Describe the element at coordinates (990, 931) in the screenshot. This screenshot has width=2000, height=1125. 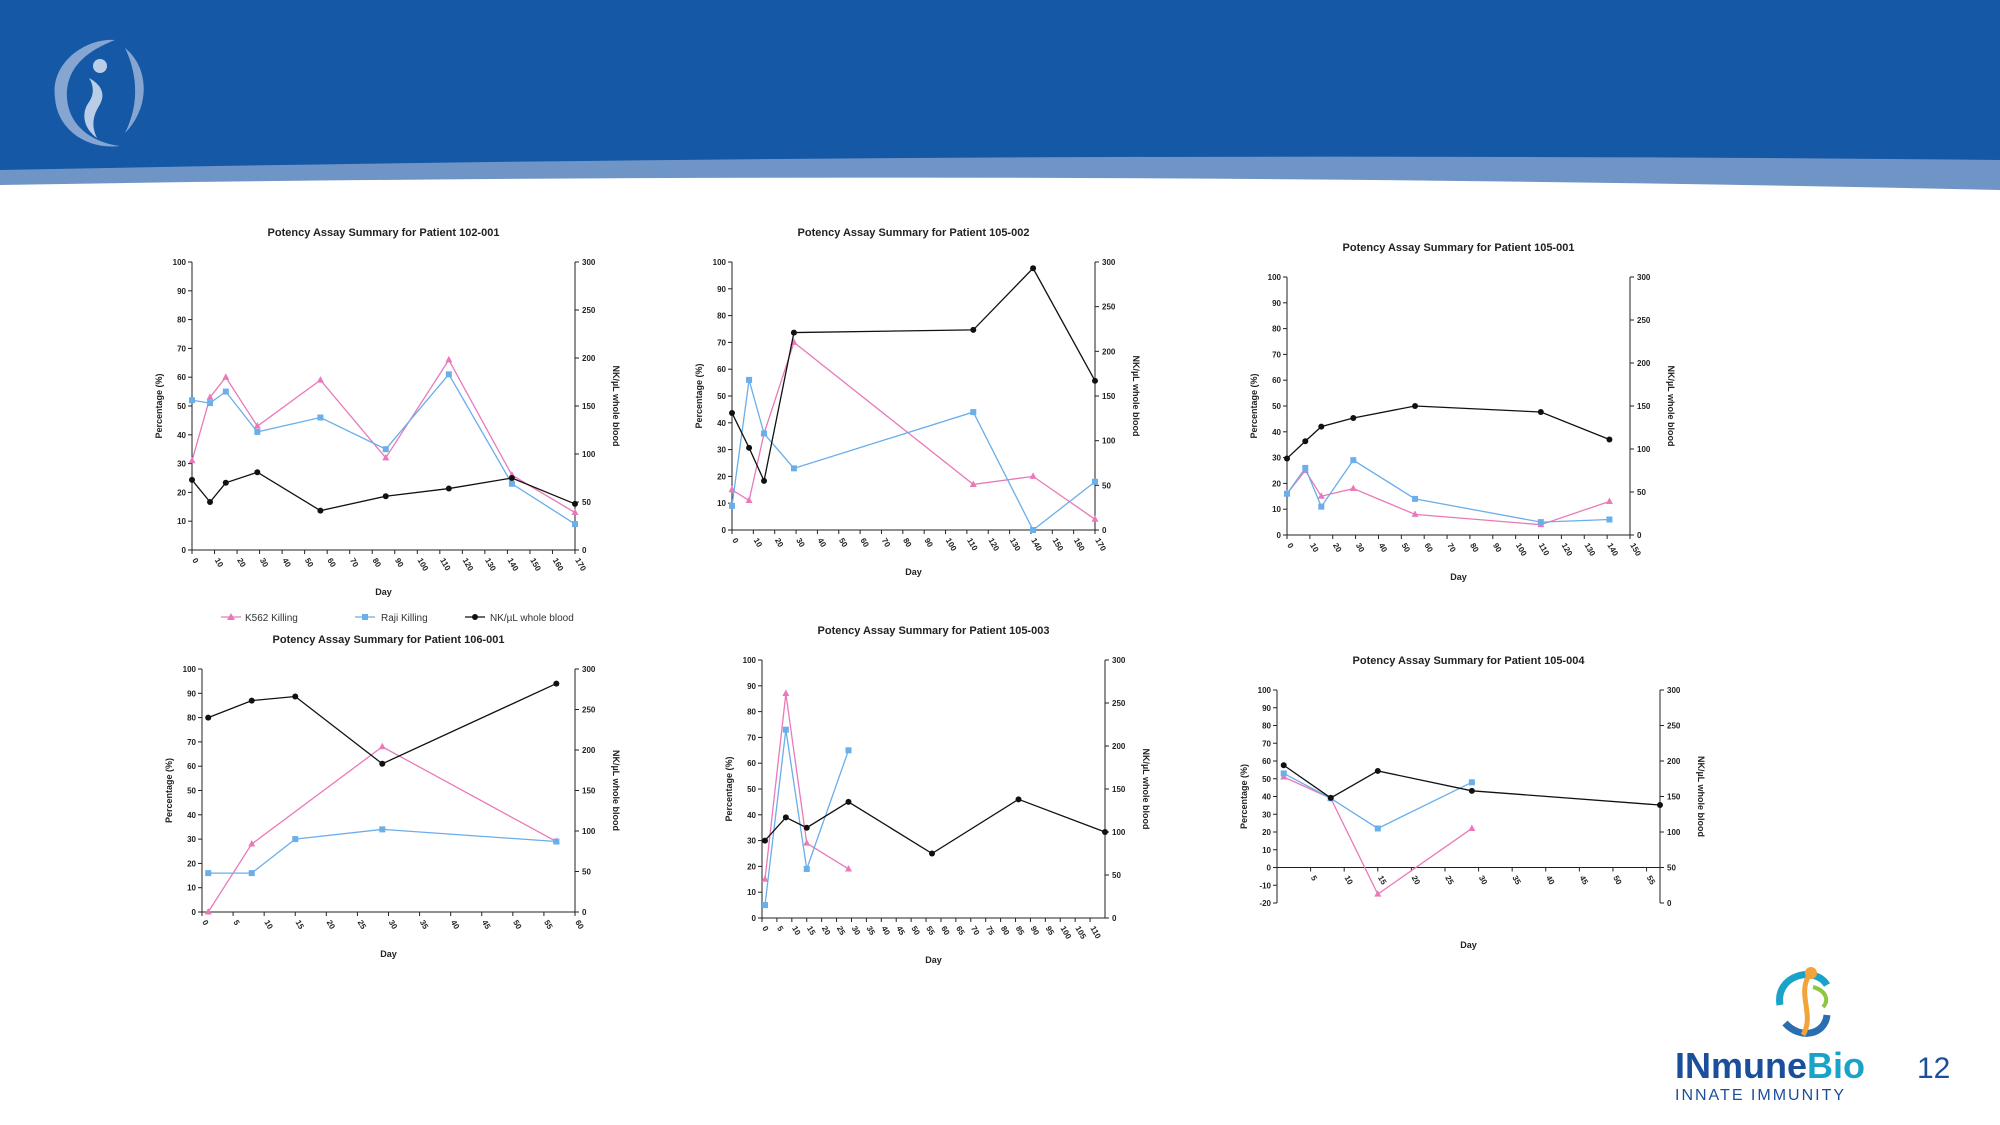
I see `x-tick-label: 75` at that location.